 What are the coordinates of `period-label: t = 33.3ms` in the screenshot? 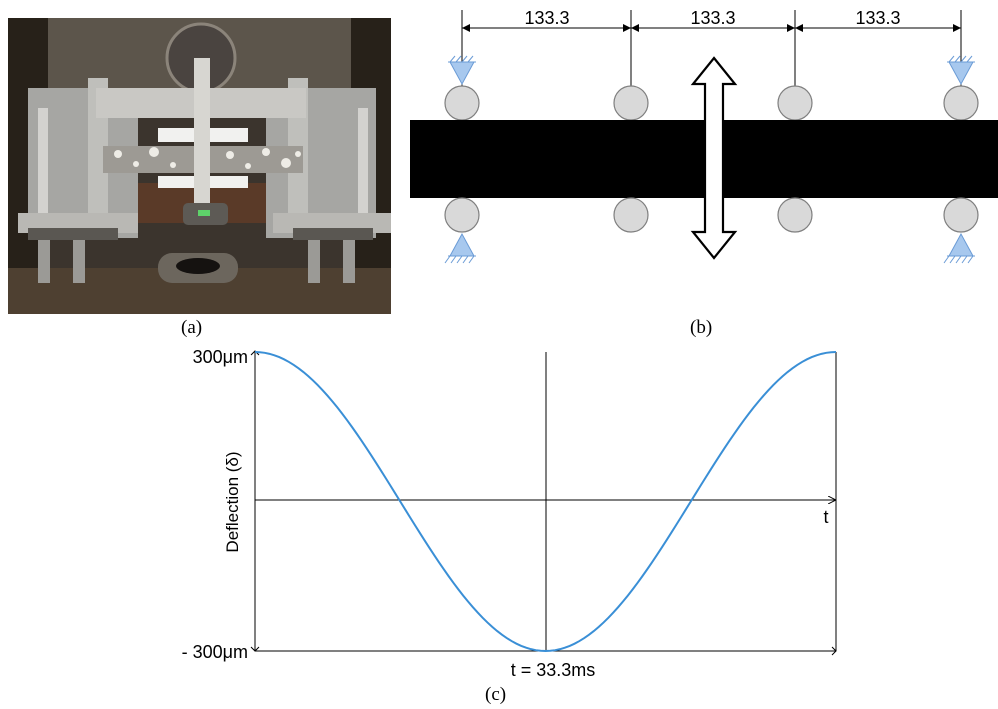 It's located at (553, 670).